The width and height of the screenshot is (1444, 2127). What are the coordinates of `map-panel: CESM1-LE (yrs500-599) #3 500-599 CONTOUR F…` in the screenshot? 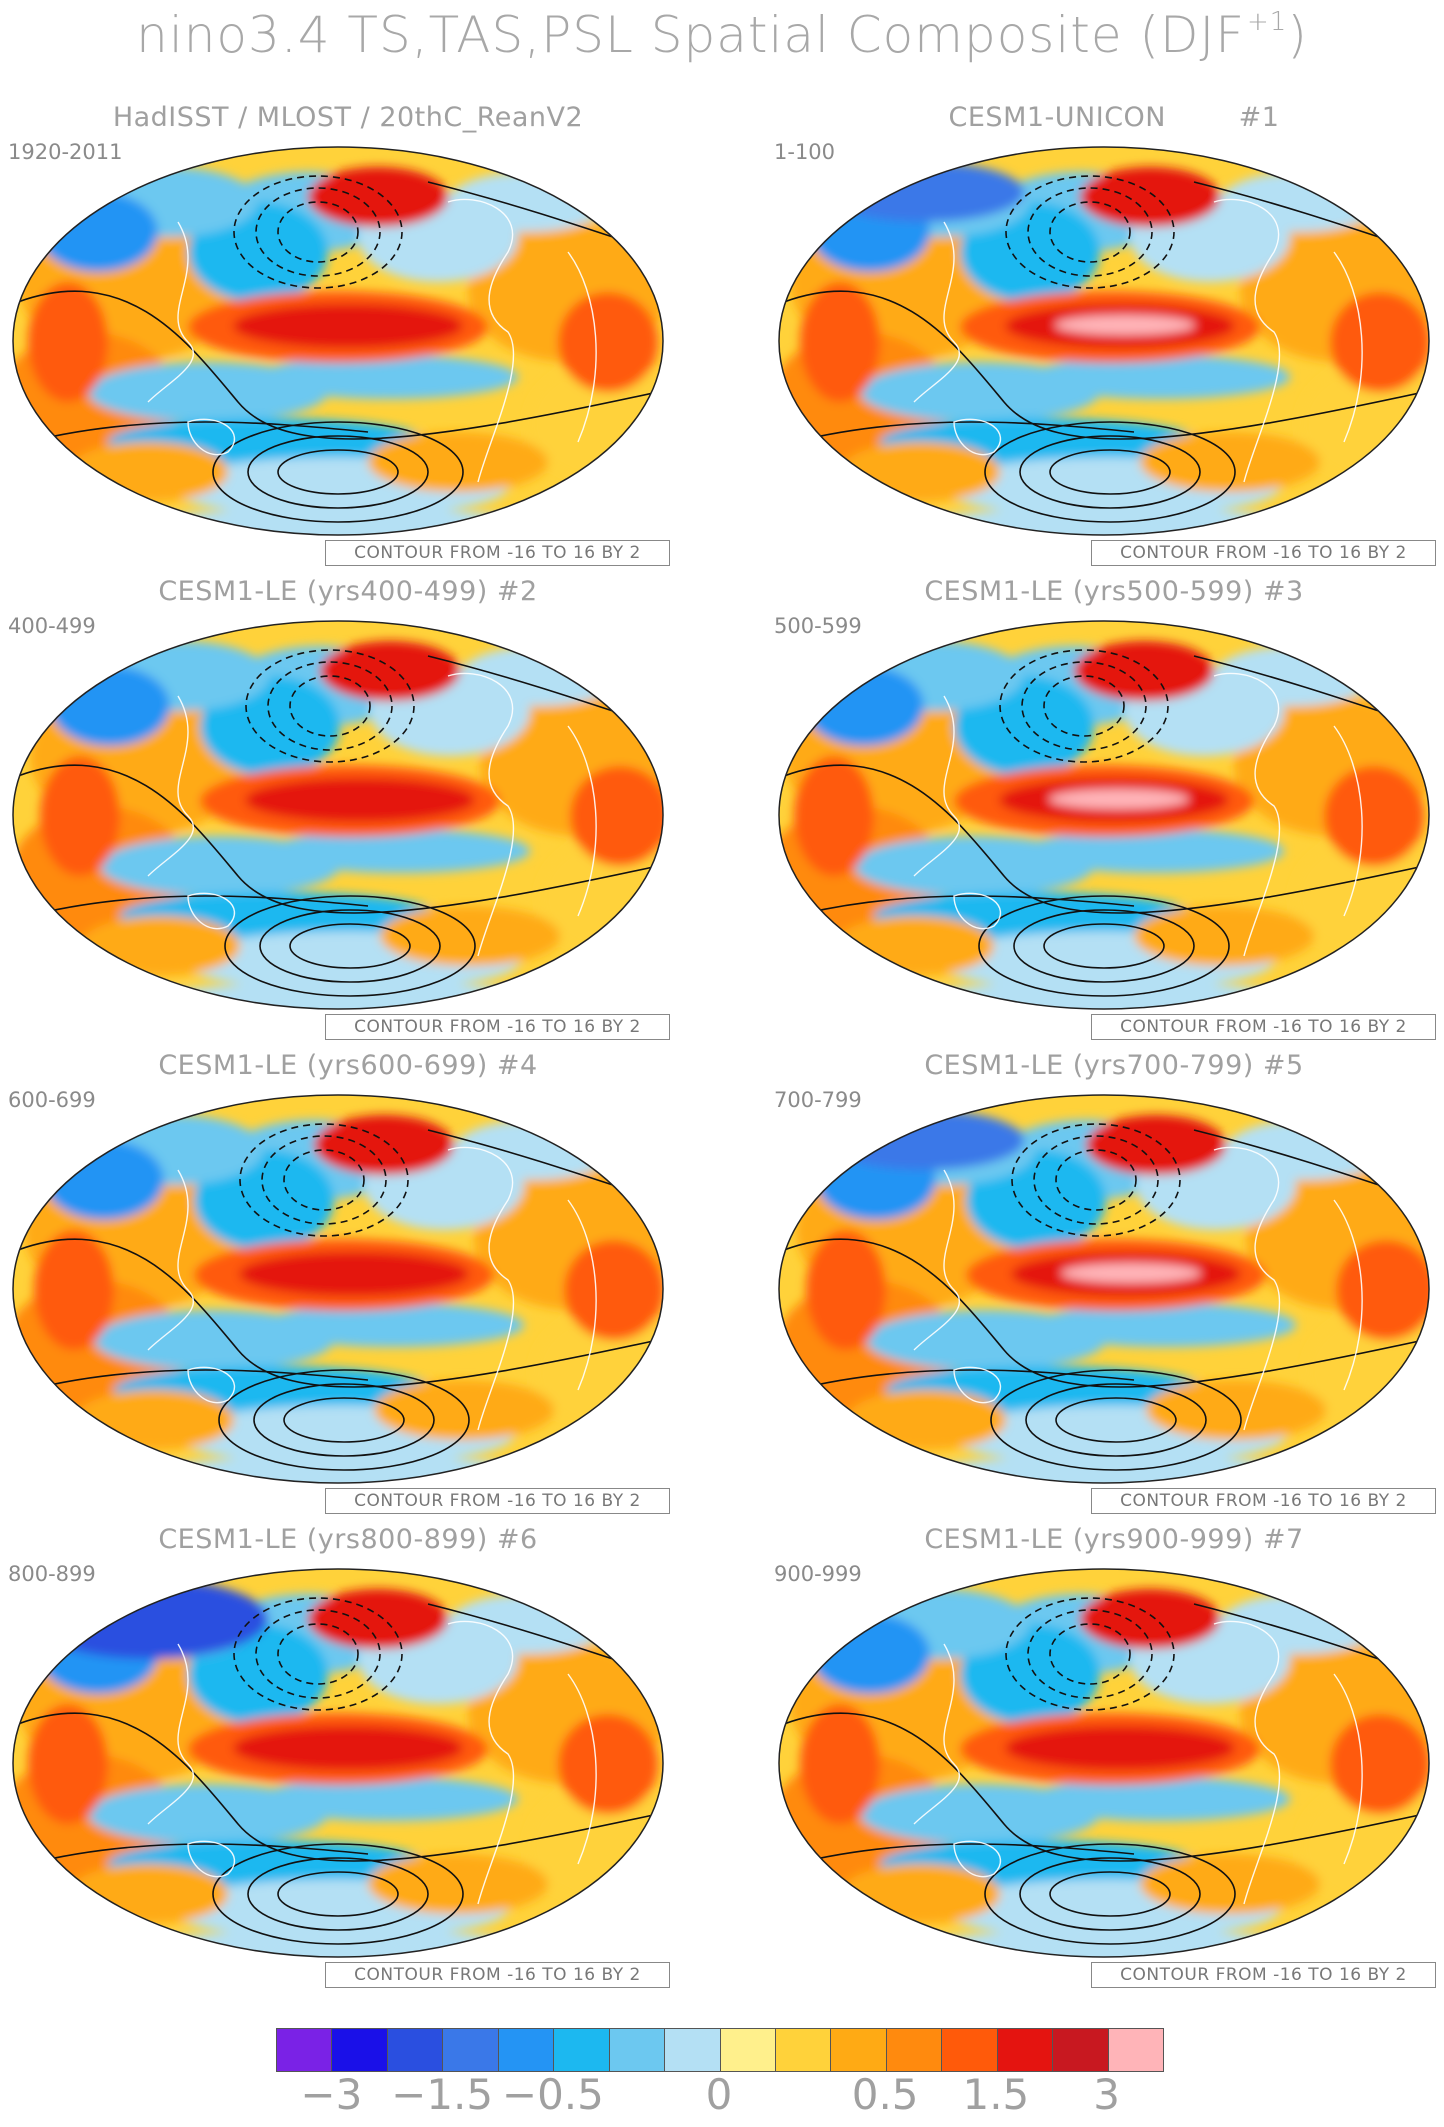 It's located at (1109, 811).